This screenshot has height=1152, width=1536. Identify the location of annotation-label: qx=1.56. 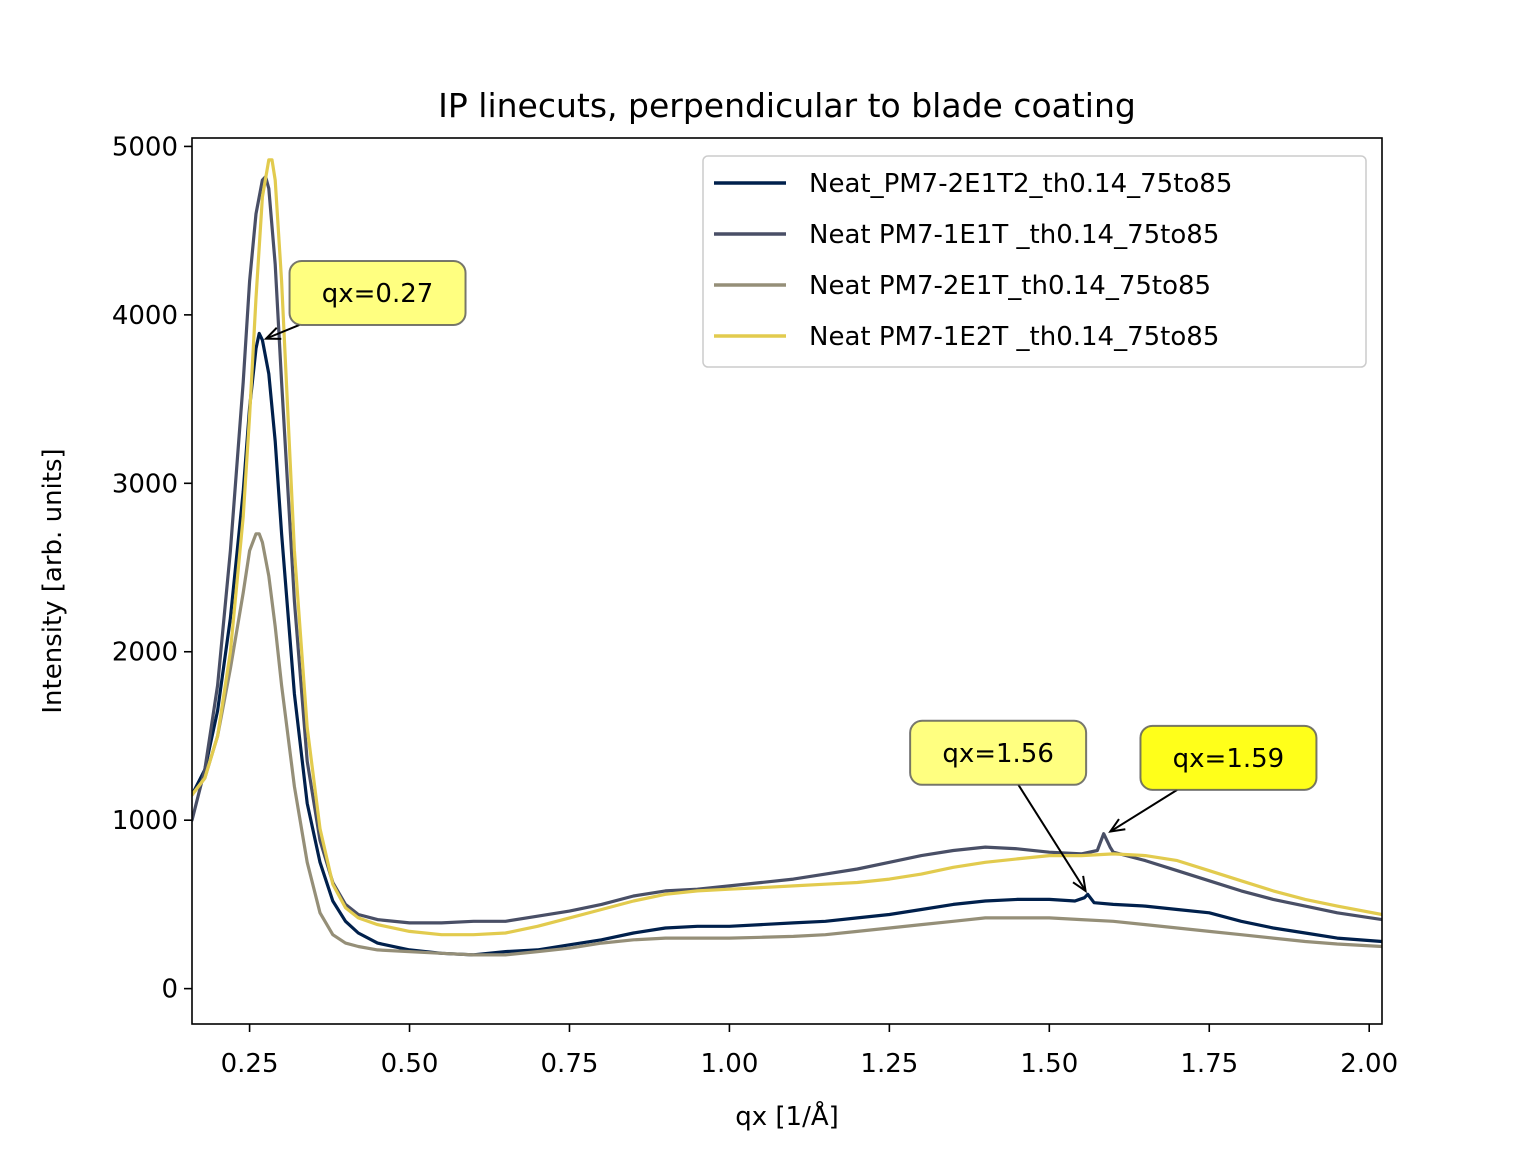
(998, 754).